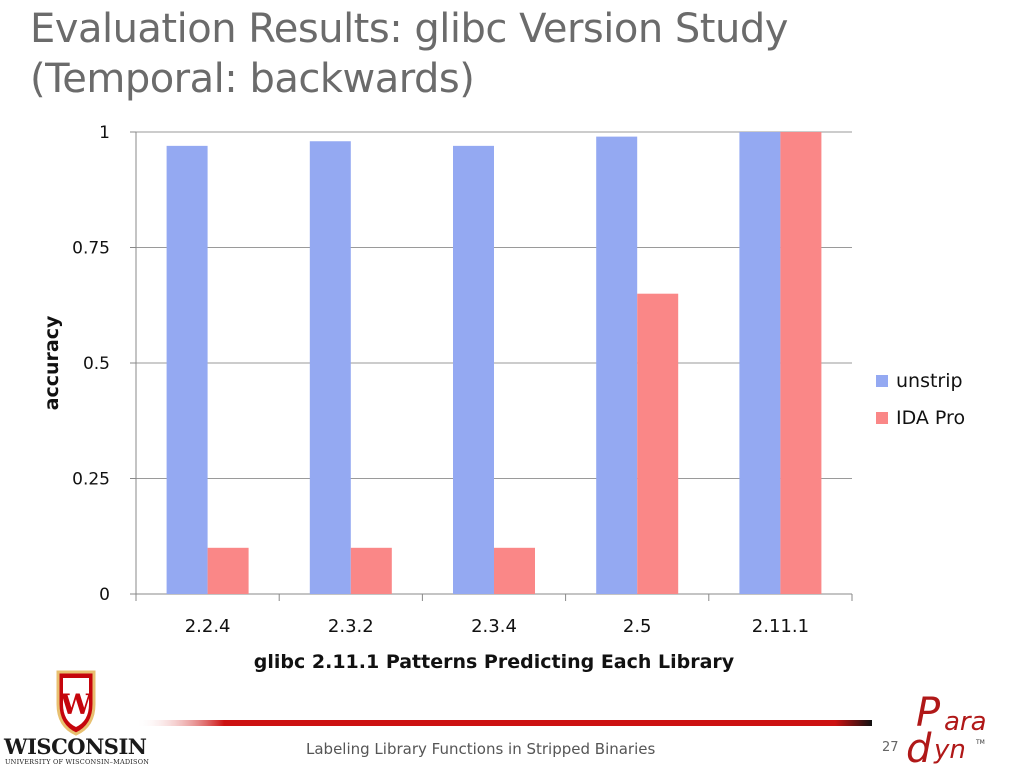  I want to click on legend-label: IDA Pro, so click(930, 418).